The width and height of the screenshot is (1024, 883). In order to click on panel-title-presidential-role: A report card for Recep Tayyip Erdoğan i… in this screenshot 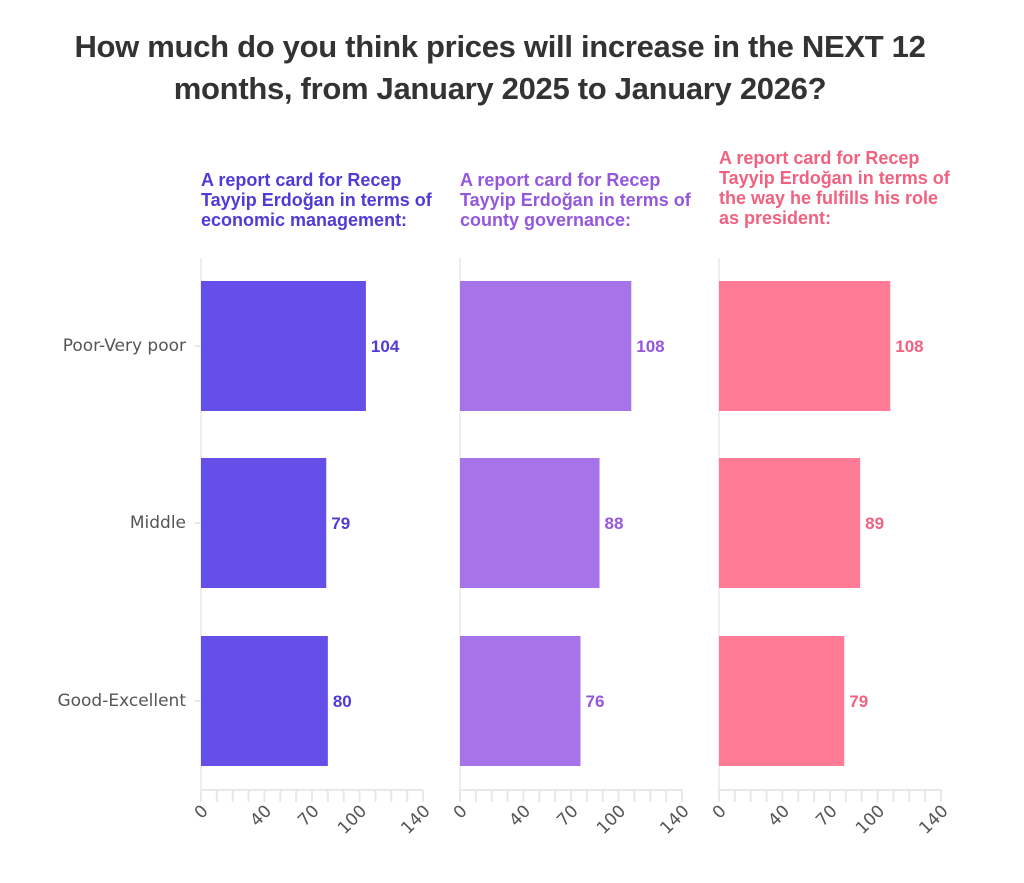, I will do `click(834, 188)`.